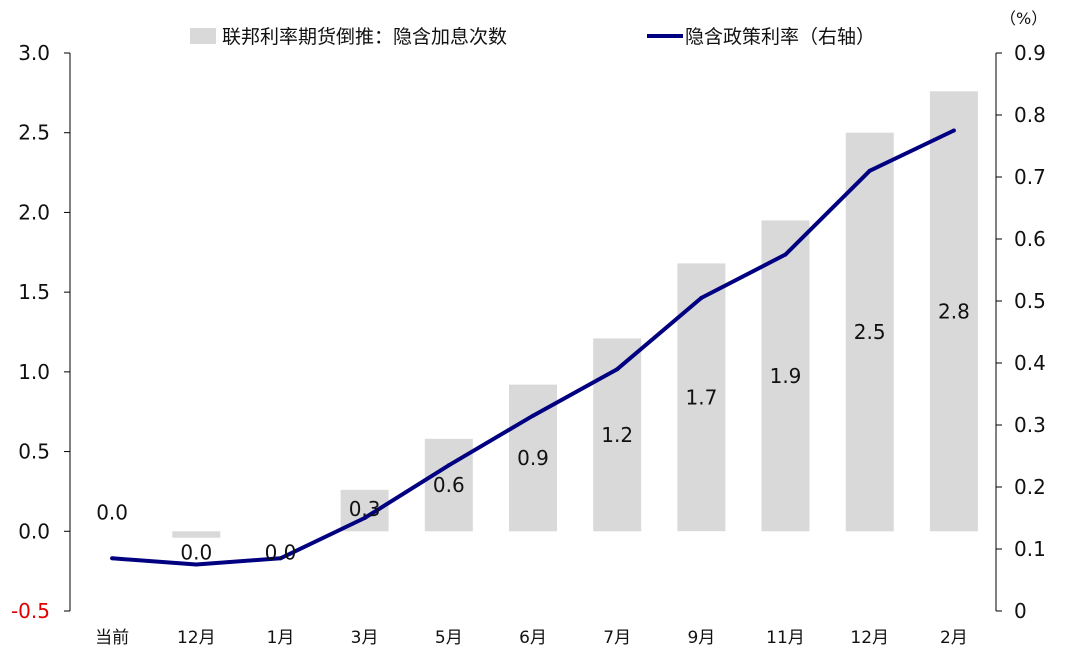  What do you see at coordinates (34, 212) in the screenshot?
I see `left-tick-label-5: 2.0` at bounding box center [34, 212].